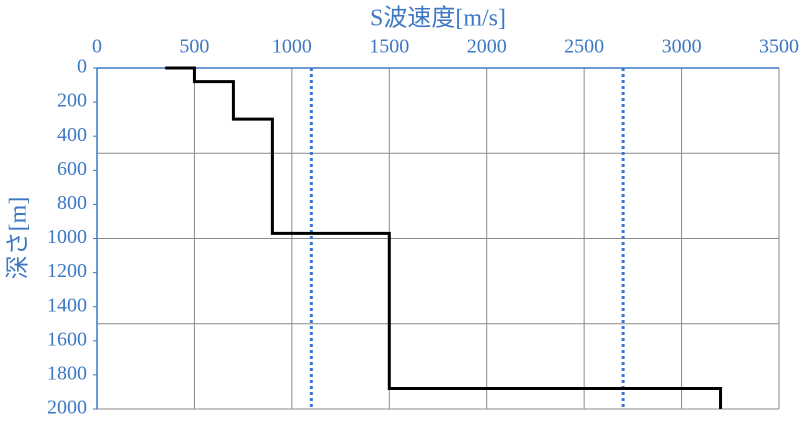  I want to click on x-tick-label: 3000, so click(682, 47).